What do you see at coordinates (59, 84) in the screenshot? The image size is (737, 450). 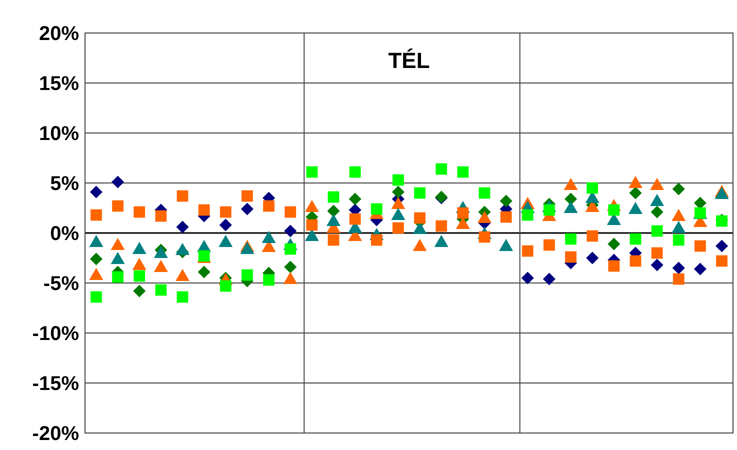 I see `y-tick-label: 15%` at bounding box center [59, 84].